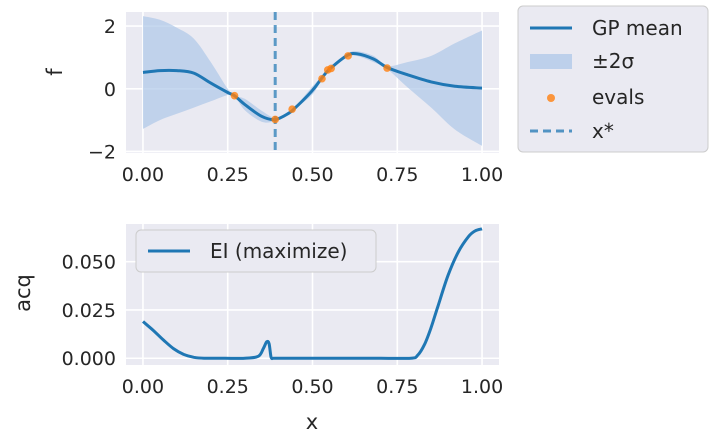  I want to click on sigma-band-layer, so click(312, 81).